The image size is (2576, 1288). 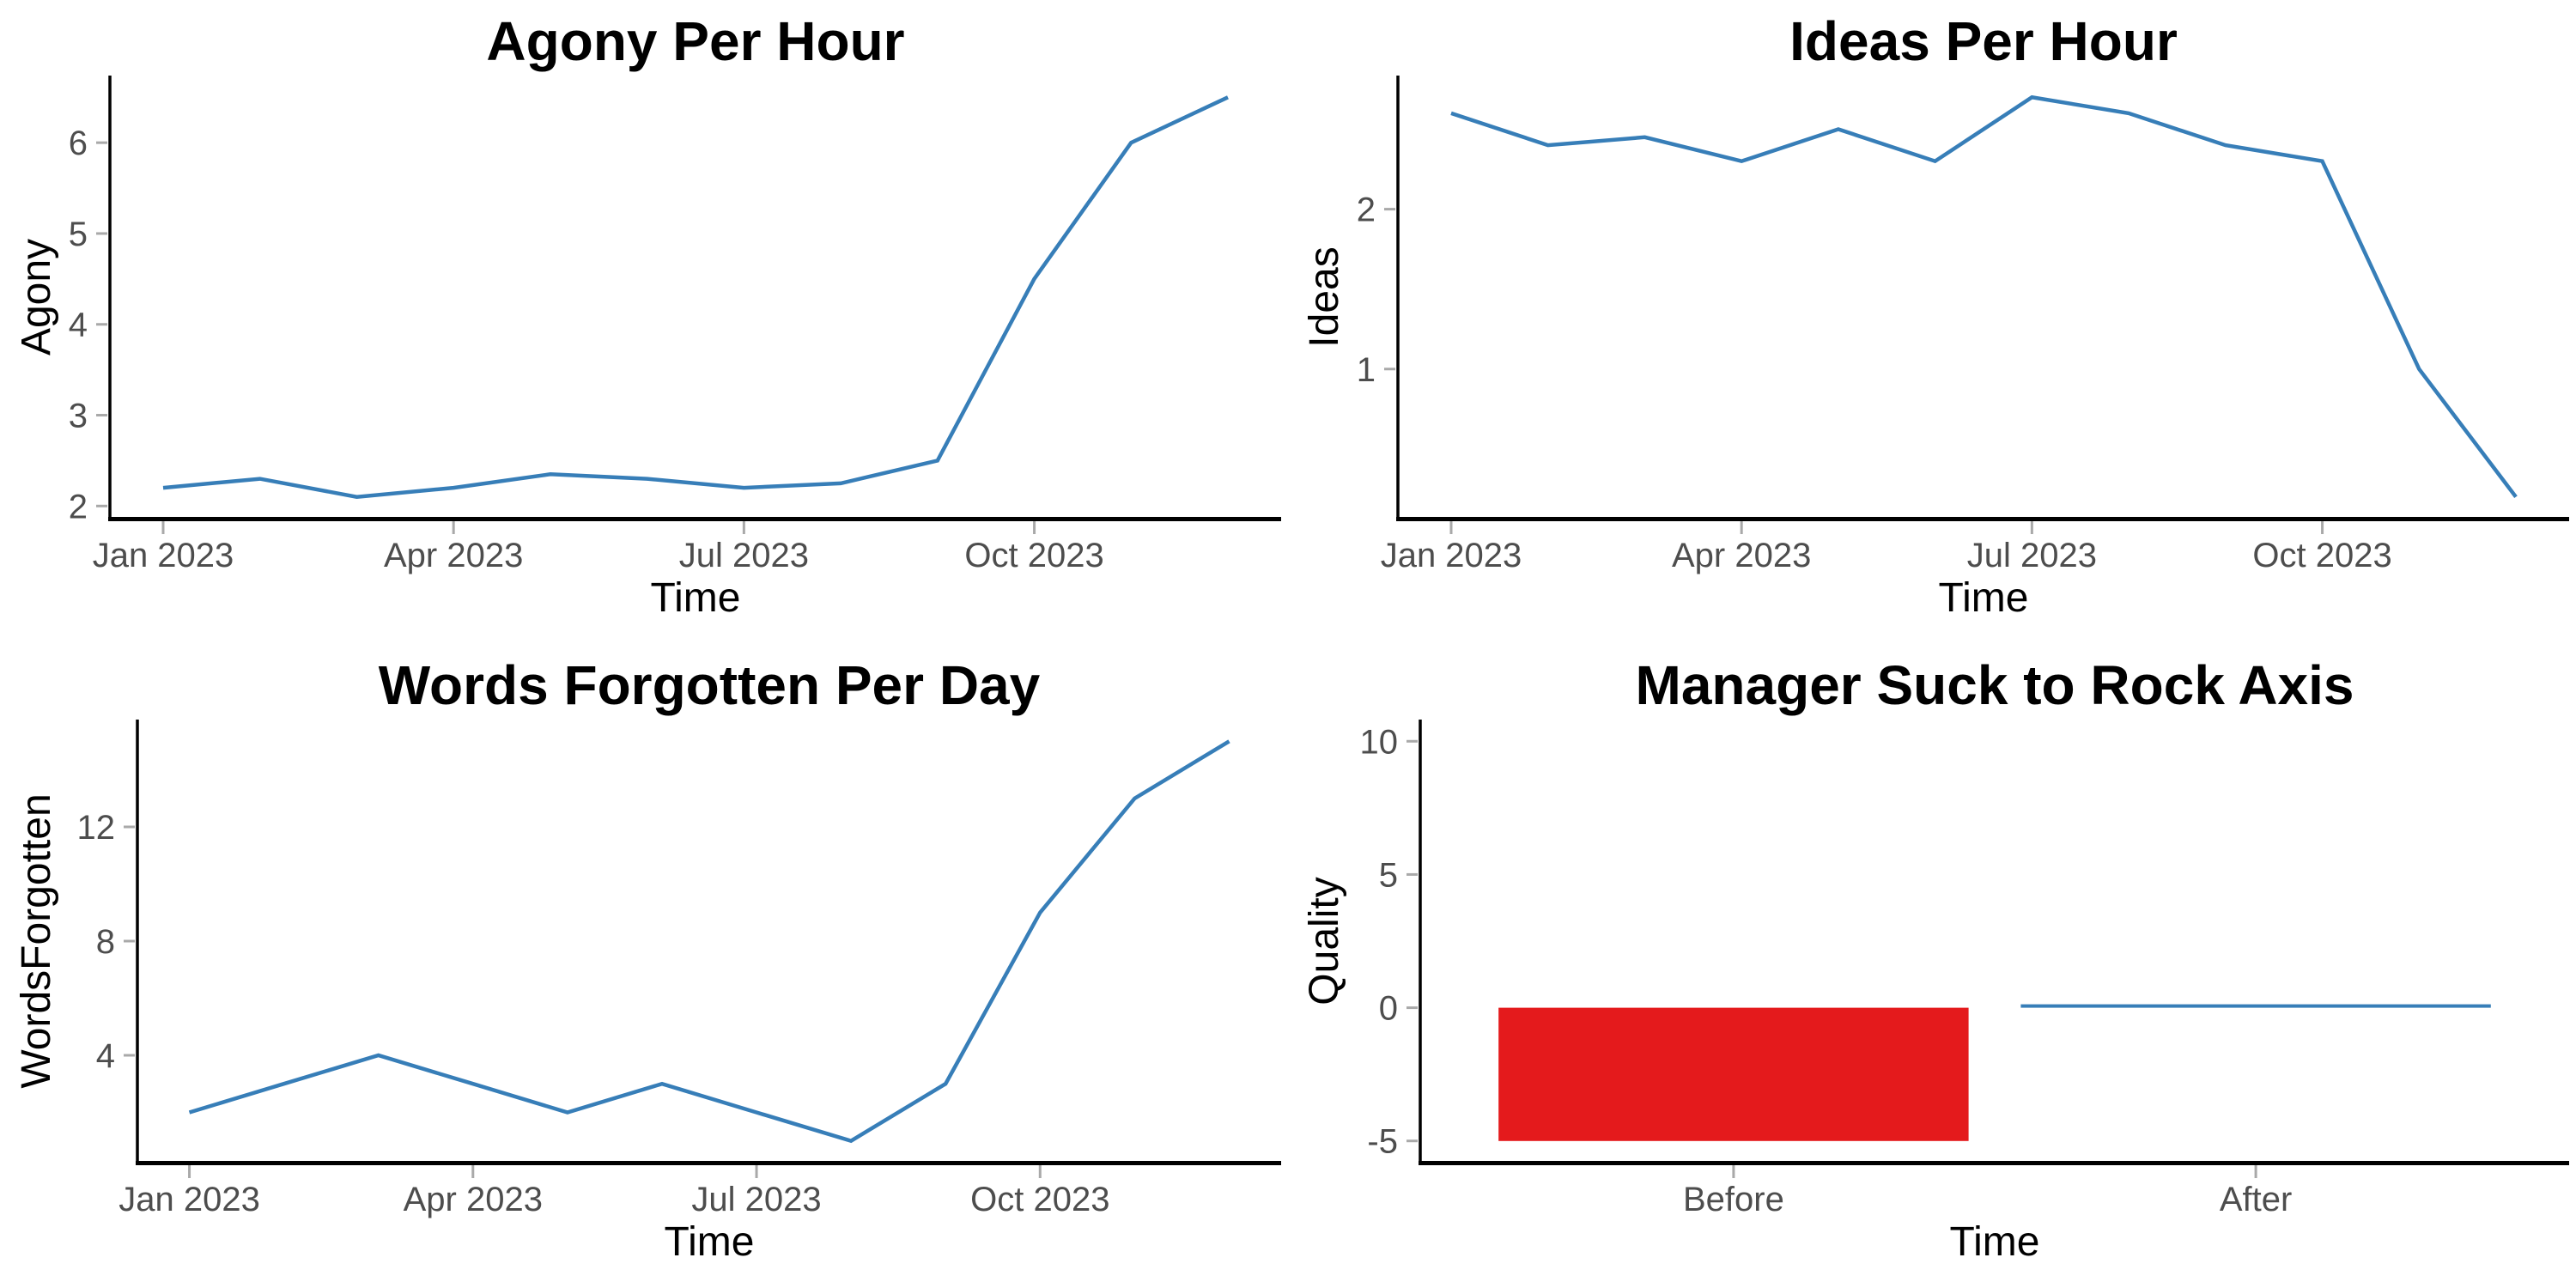 What do you see at coordinates (106, 942) in the screenshot?
I see `y-tick-label: 8` at bounding box center [106, 942].